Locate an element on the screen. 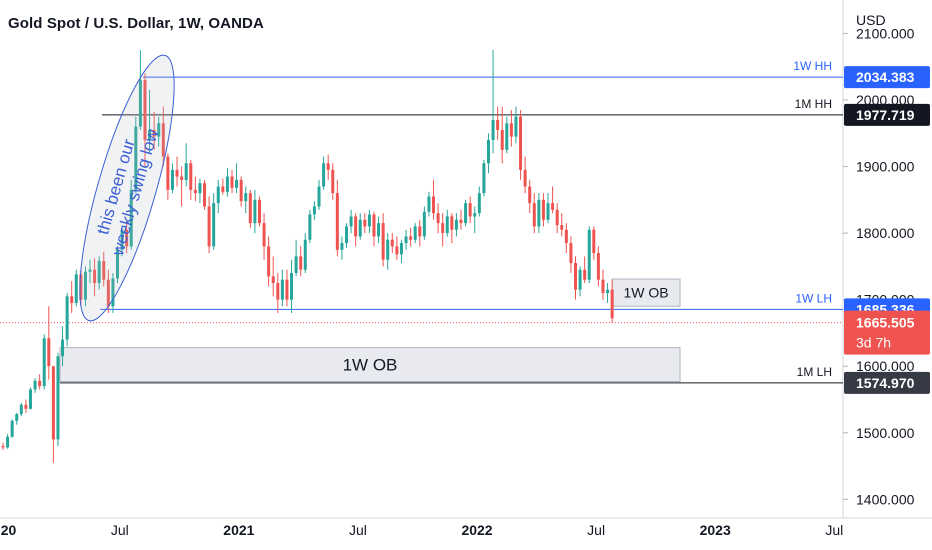  price-tick-label: 1500.000 is located at coordinates (885, 433).